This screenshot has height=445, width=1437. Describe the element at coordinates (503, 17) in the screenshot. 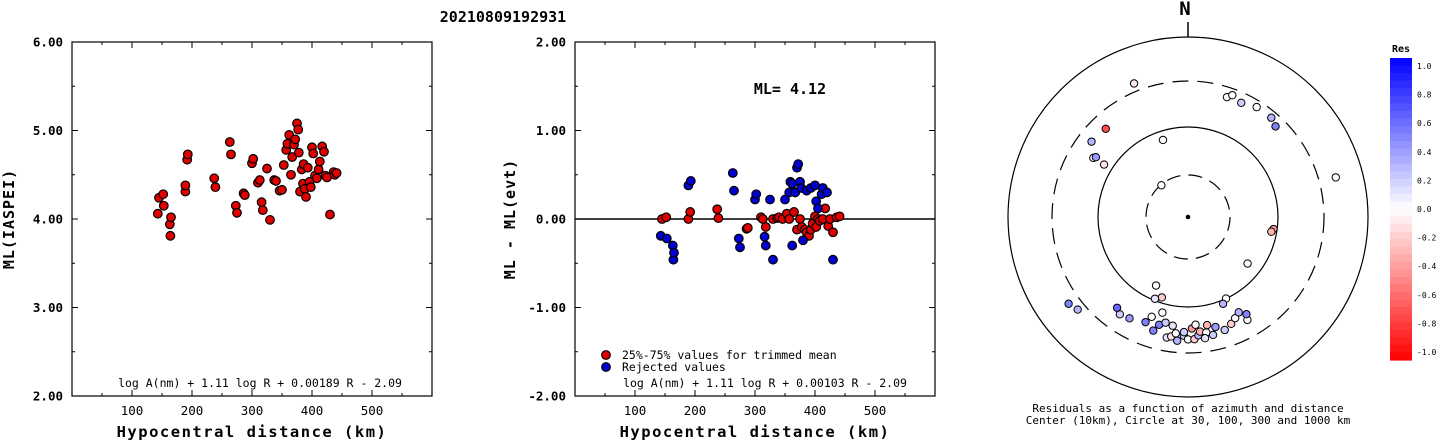

I see `event-id-title: 20210809192931` at that location.